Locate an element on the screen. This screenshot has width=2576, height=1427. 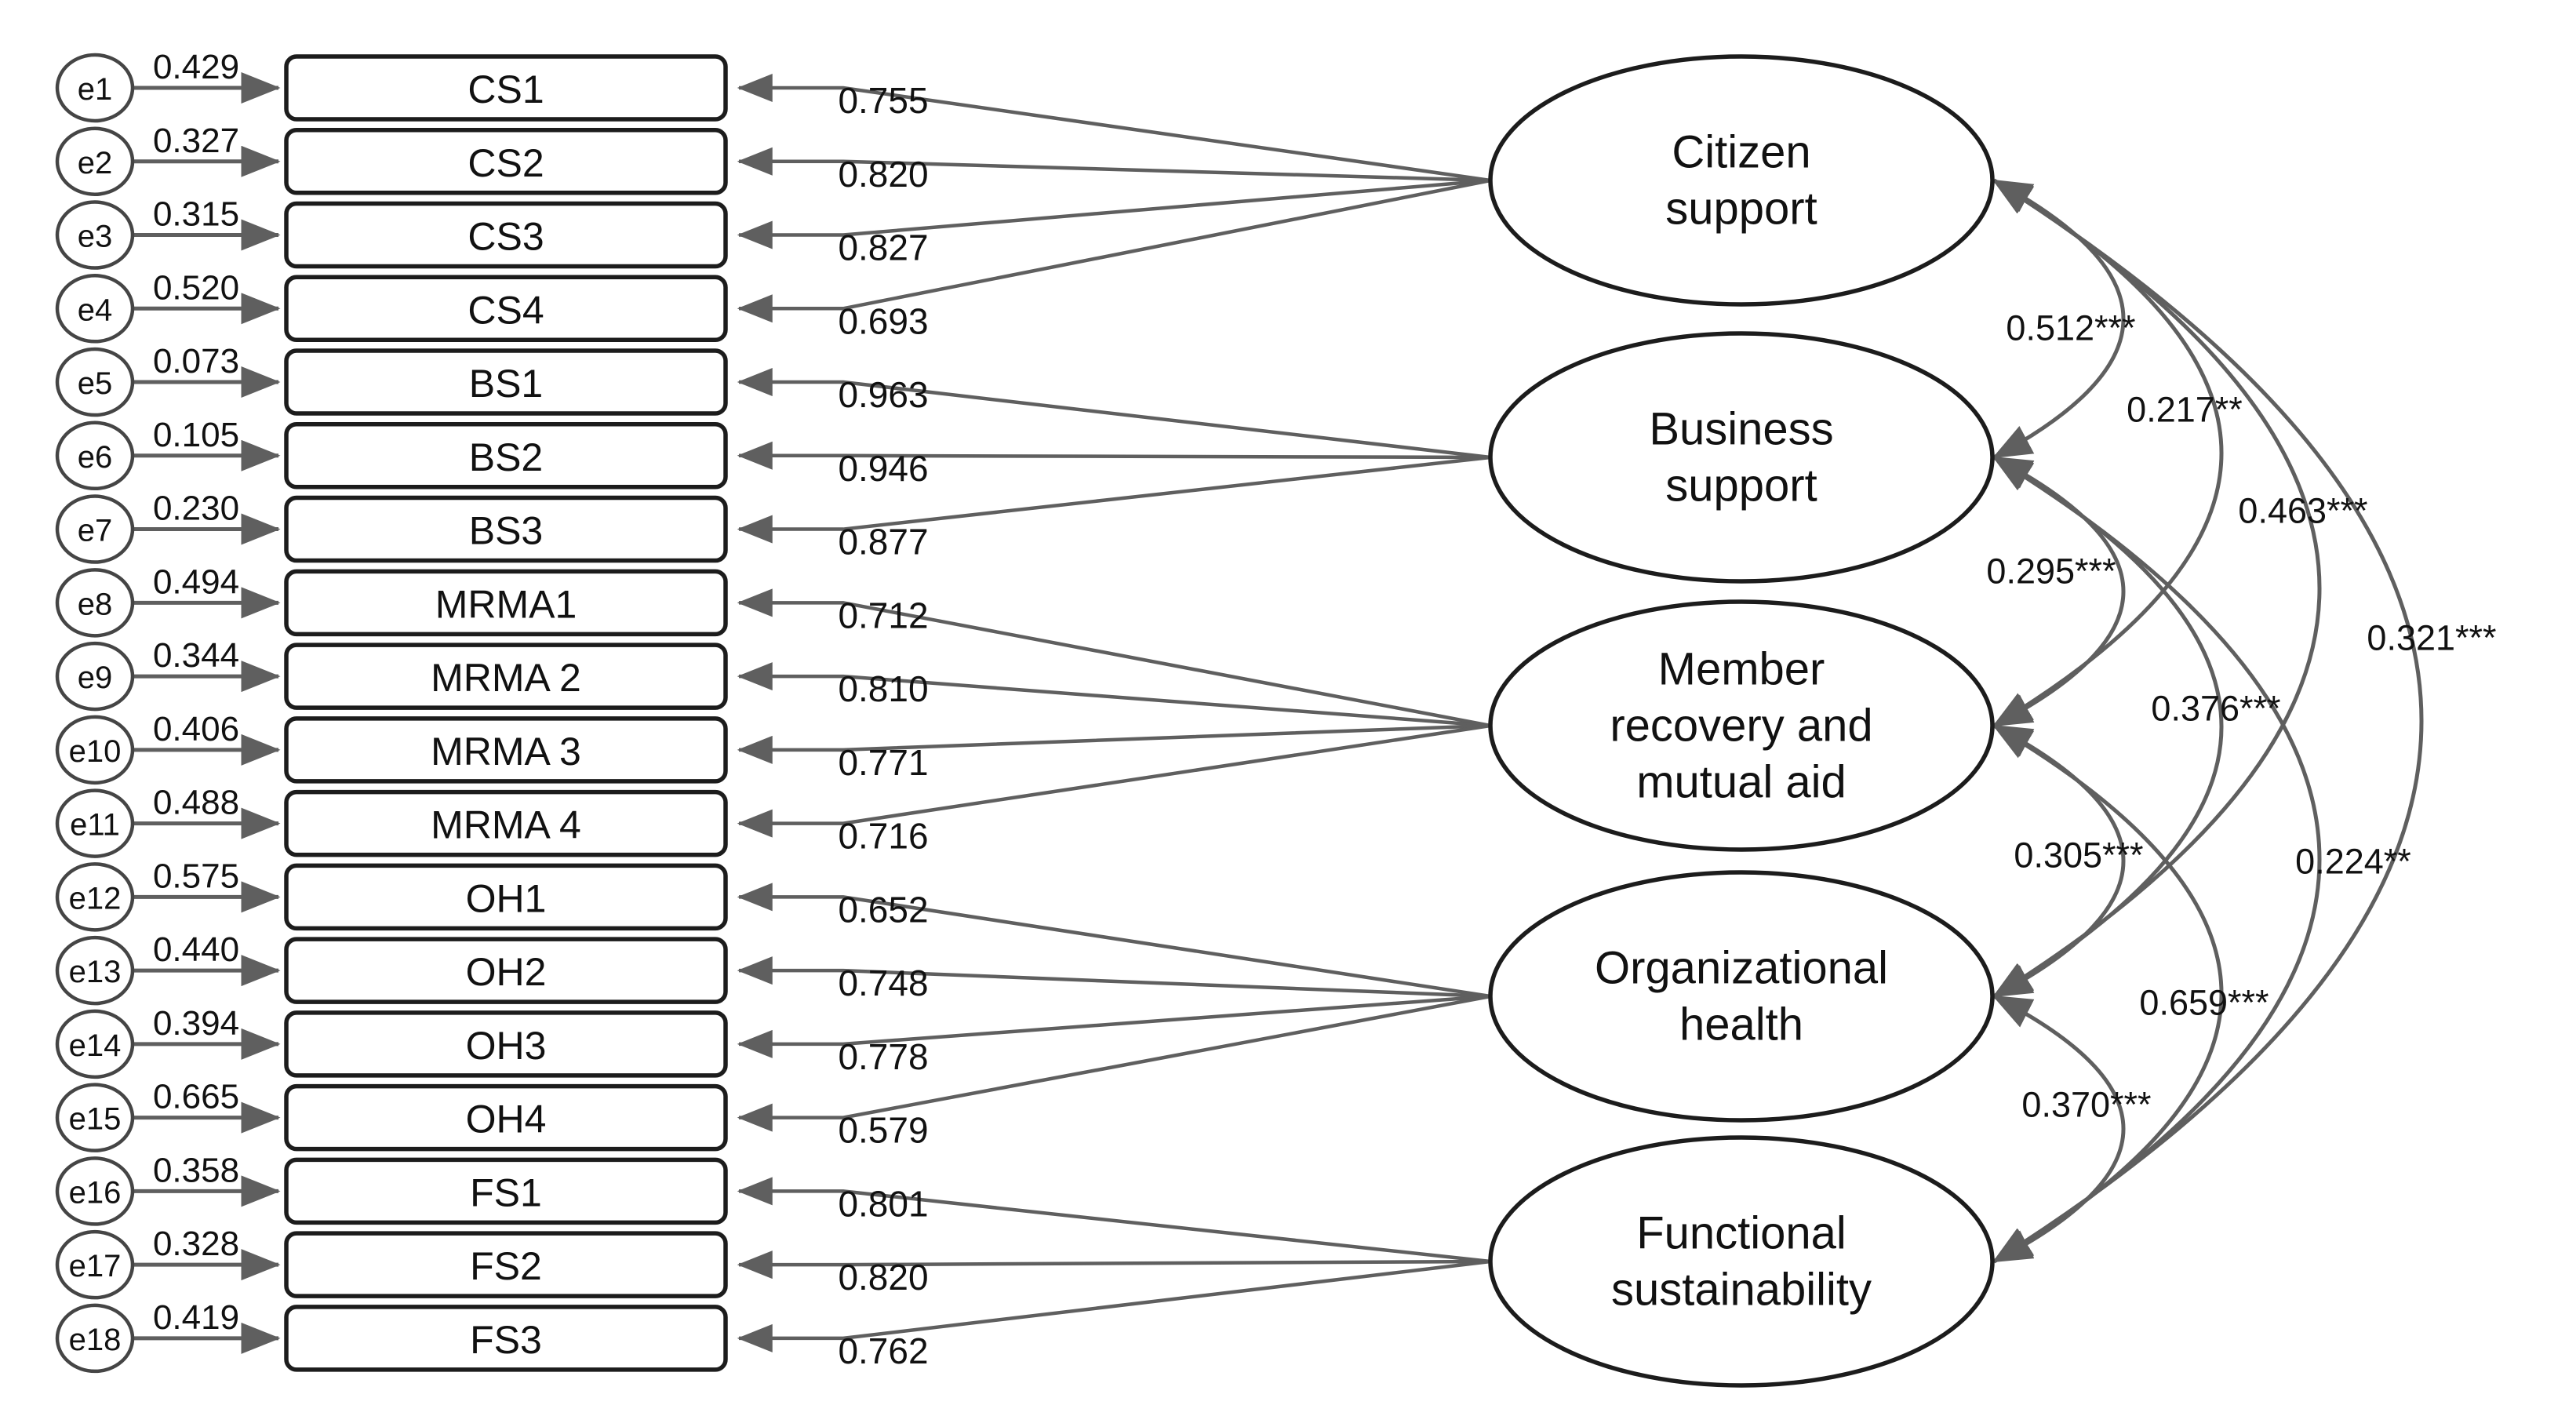
latent-label: health is located at coordinates (1741, 1024).